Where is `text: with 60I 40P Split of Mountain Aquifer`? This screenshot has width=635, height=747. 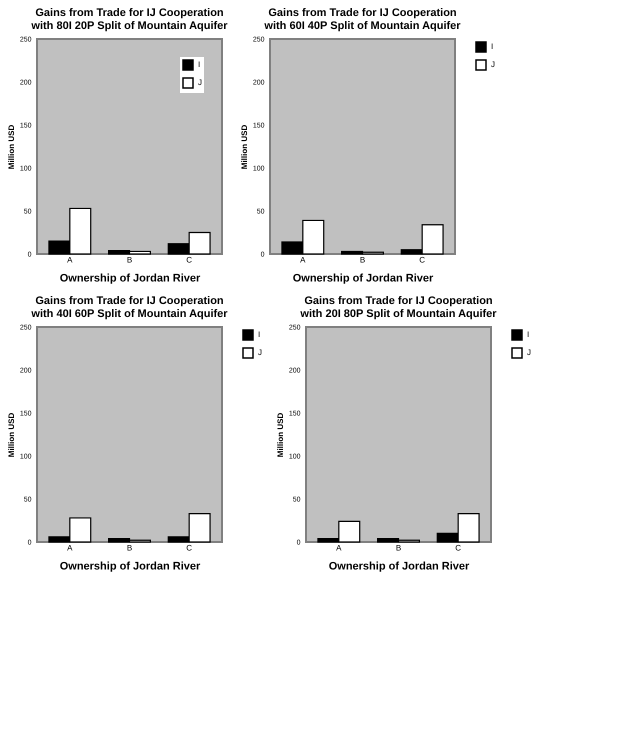
text: with 60I 40P Split of Mountain Aquifer is located at coordinates (362, 26).